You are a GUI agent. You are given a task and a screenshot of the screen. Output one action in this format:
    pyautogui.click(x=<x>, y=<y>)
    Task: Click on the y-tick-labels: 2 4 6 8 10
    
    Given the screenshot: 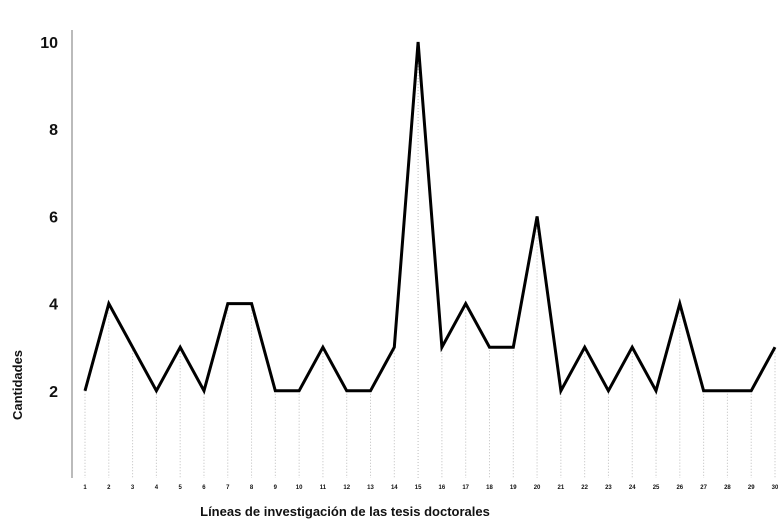 What is the action you would take?
    pyautogui.click(x=49, y=218)
    